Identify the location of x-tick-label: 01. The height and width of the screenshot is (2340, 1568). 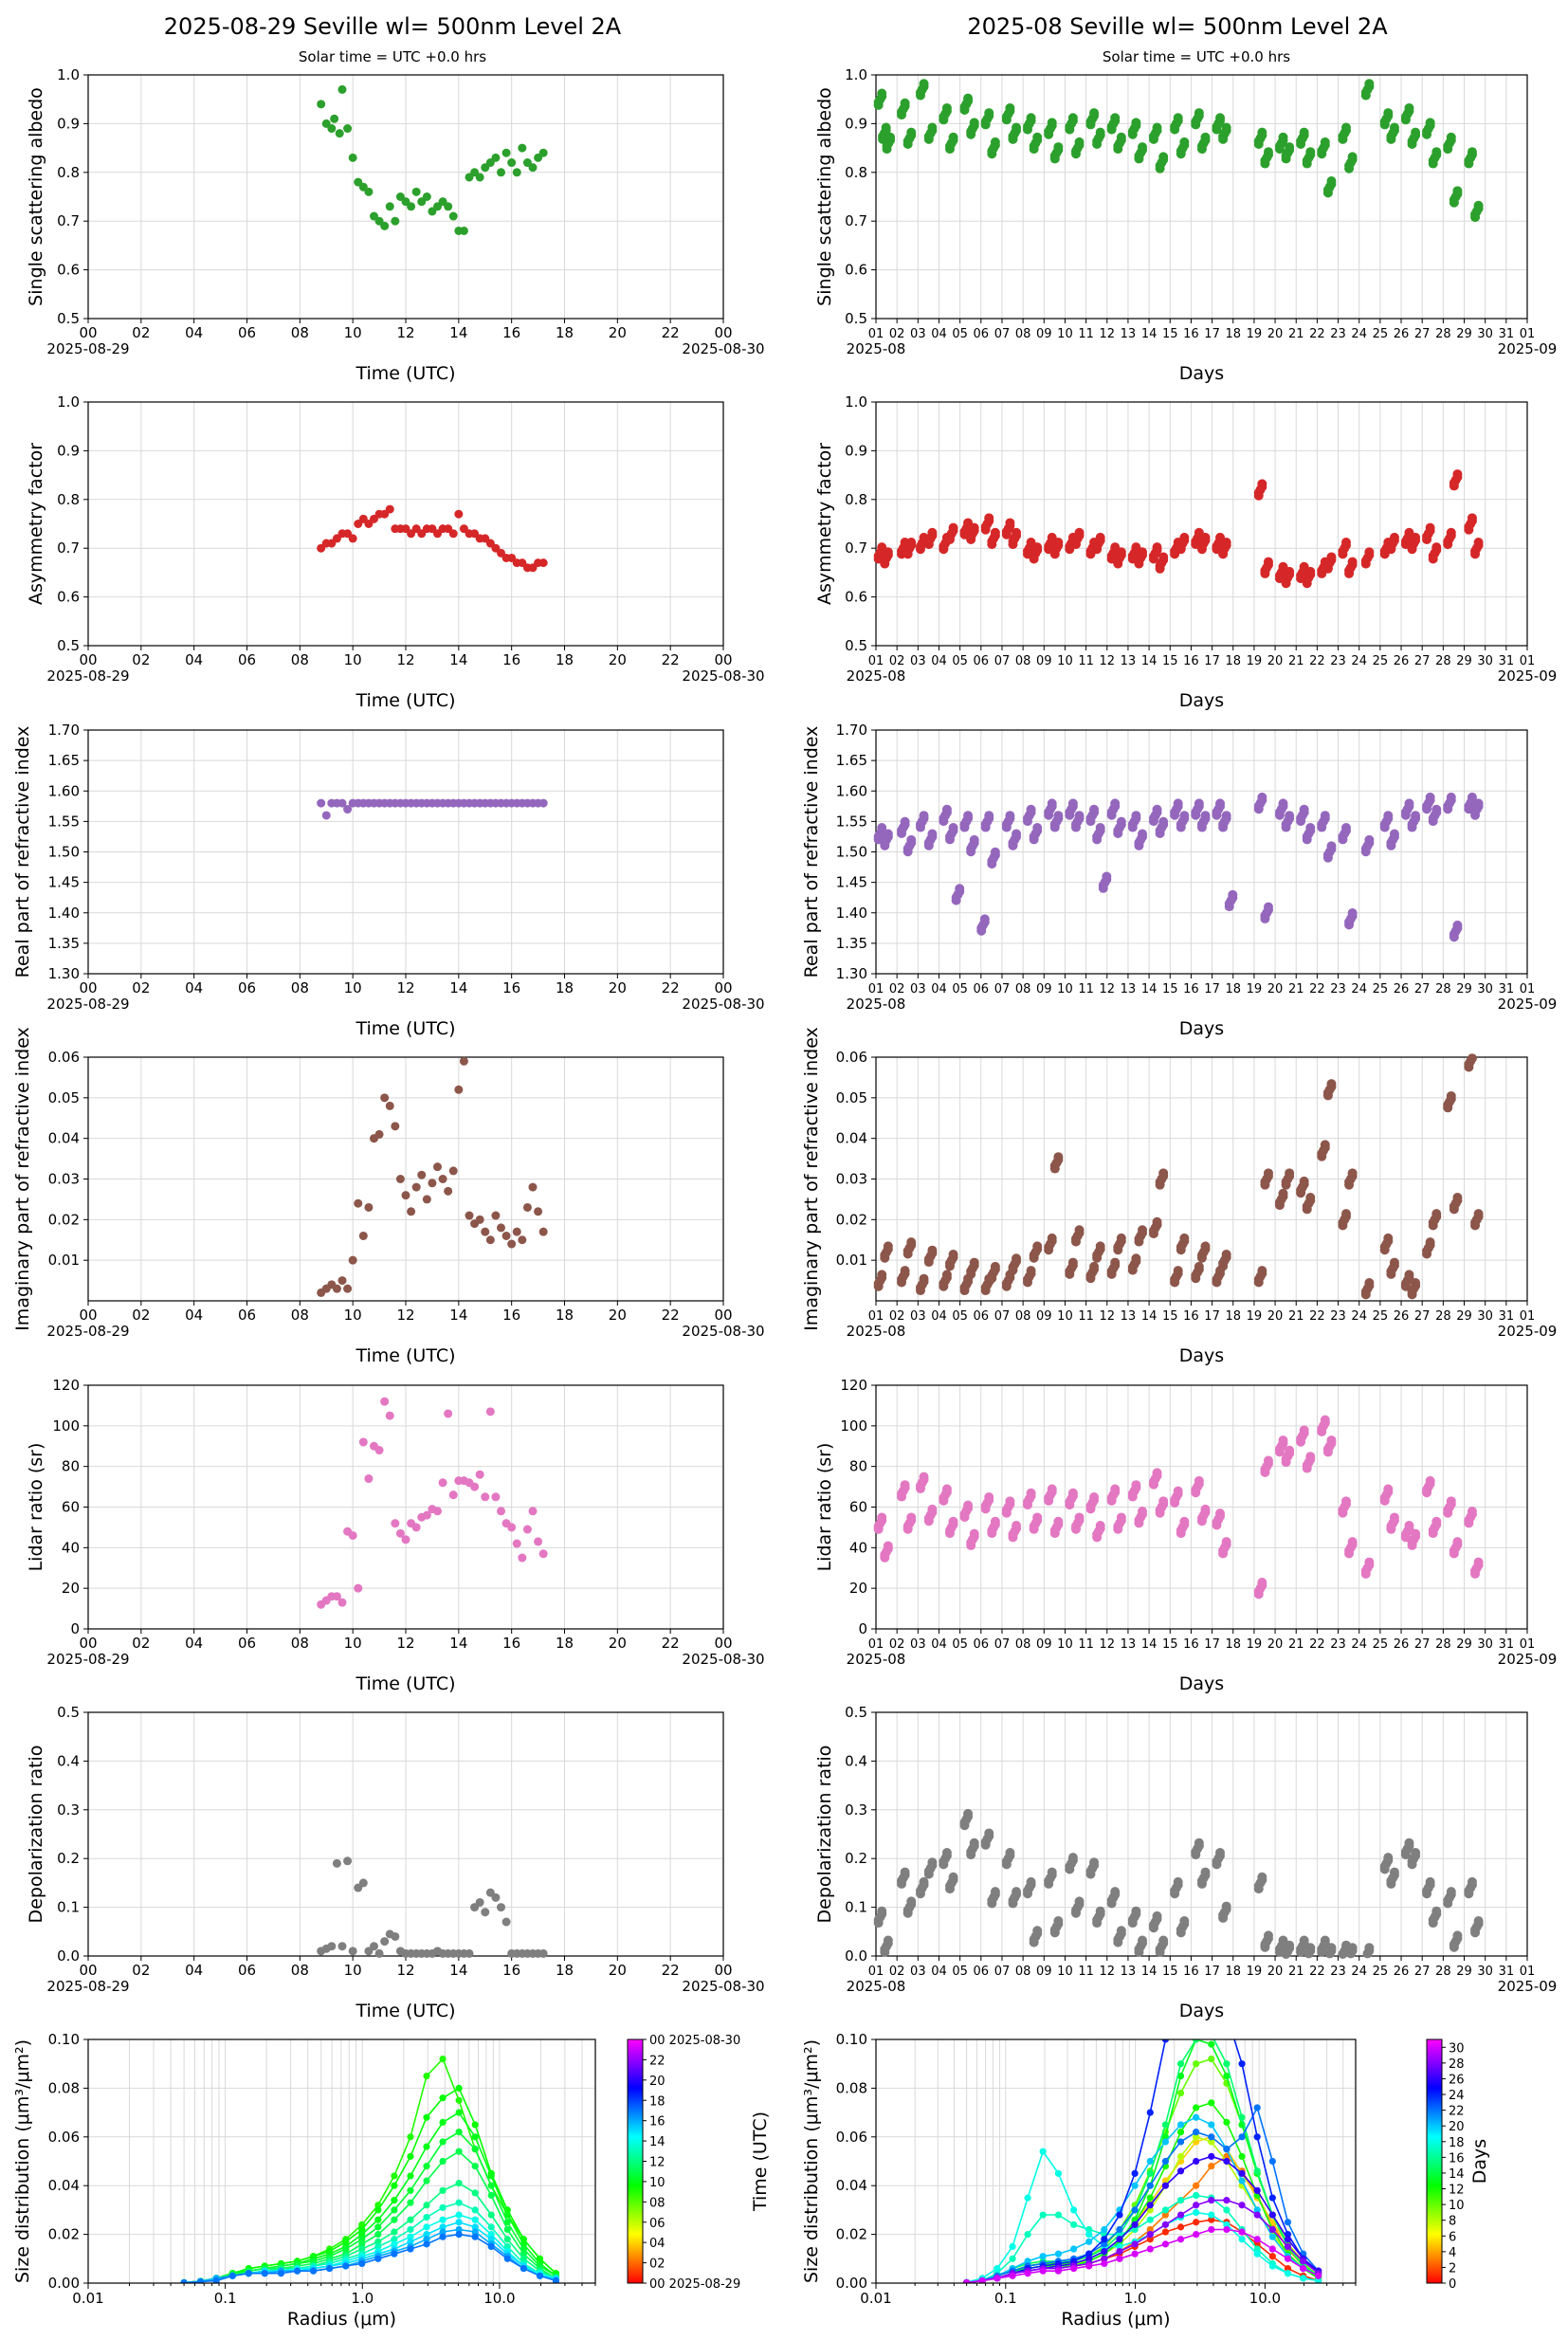
(876, 661).